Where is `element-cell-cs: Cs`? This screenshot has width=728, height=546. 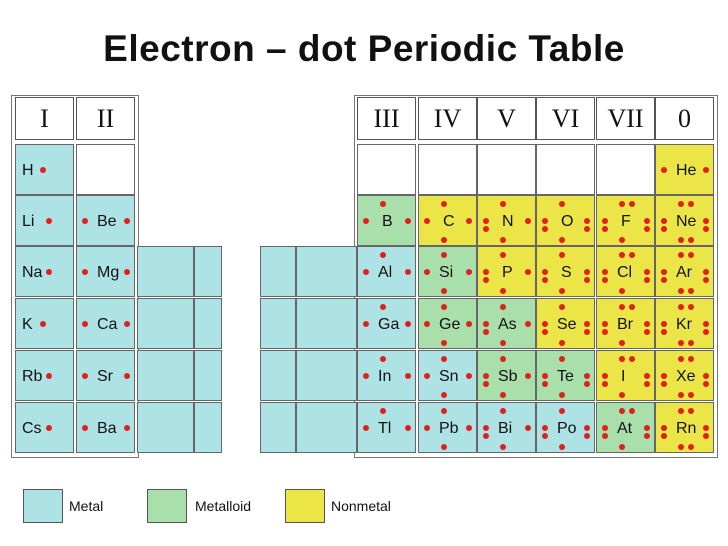
element-cell-cs: Cs is located at coordinates (44, 427).